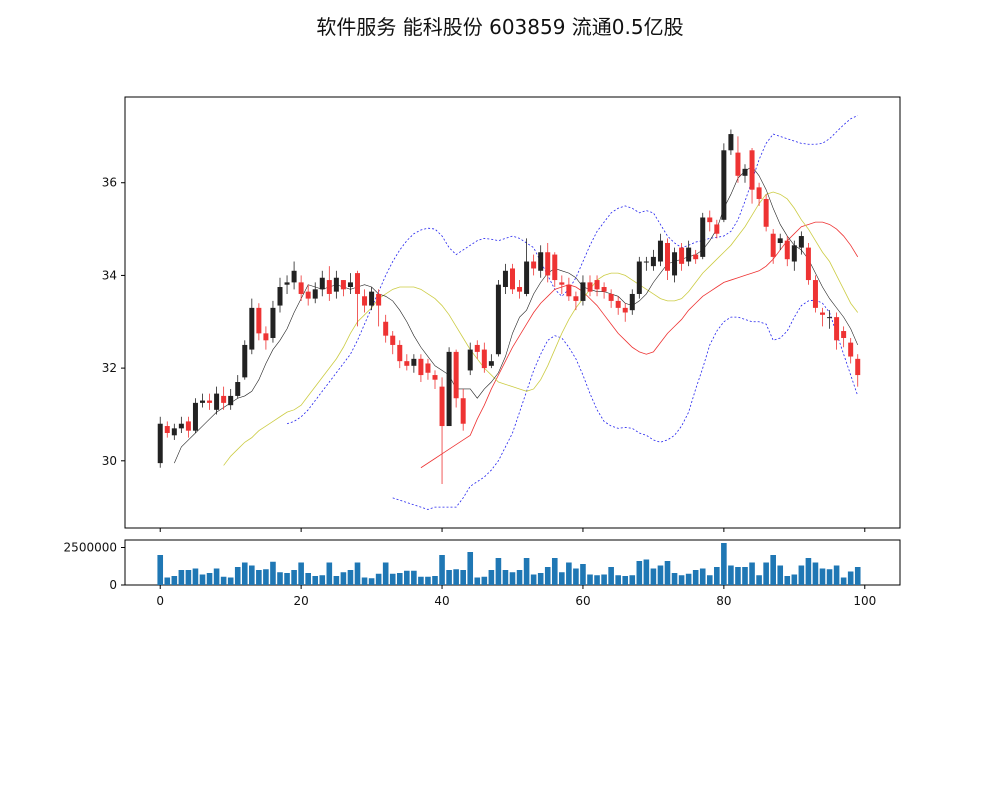  I want to click on volume-y-tick-label: 2500000, so click(90, 548).